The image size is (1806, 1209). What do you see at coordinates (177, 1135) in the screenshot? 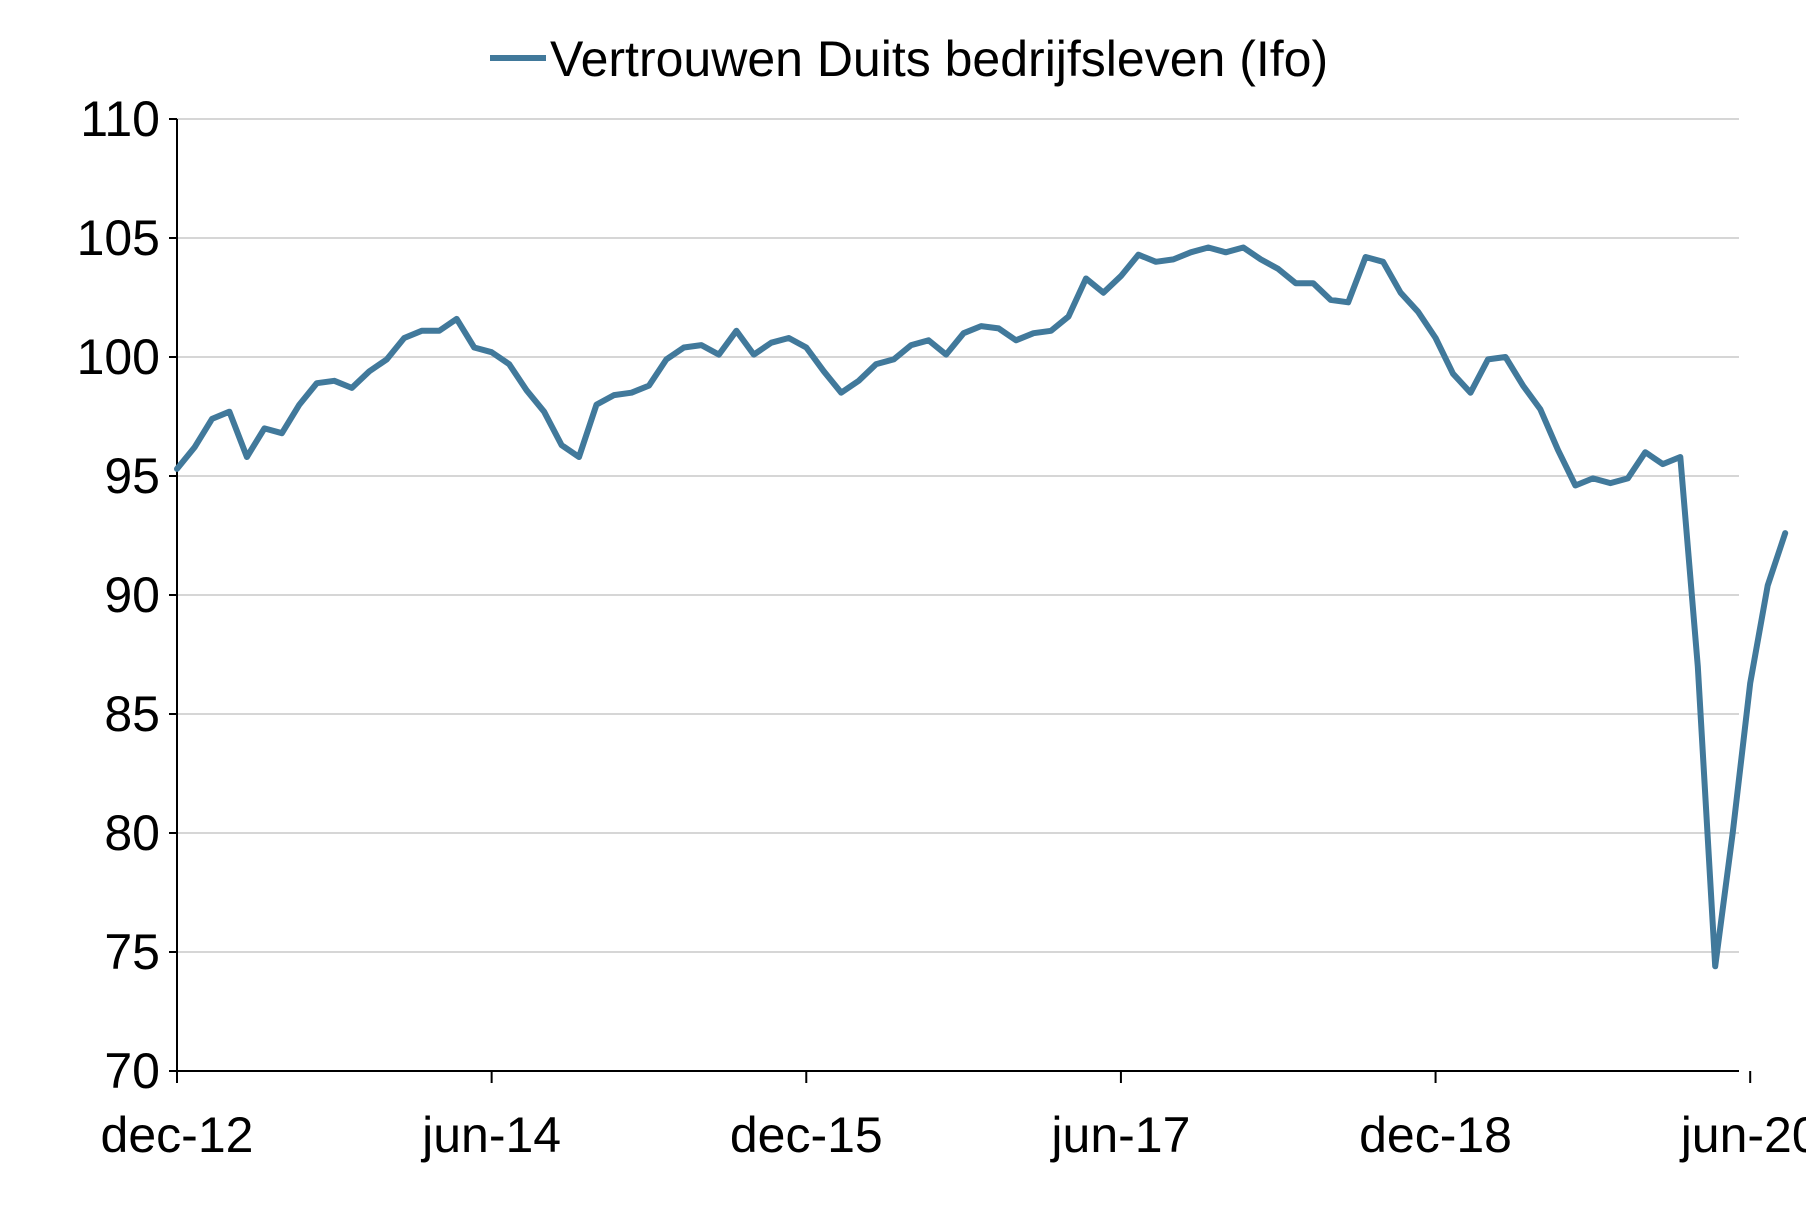
I see `x-tick-label: dec-12` at bounding box center [177, 1135].